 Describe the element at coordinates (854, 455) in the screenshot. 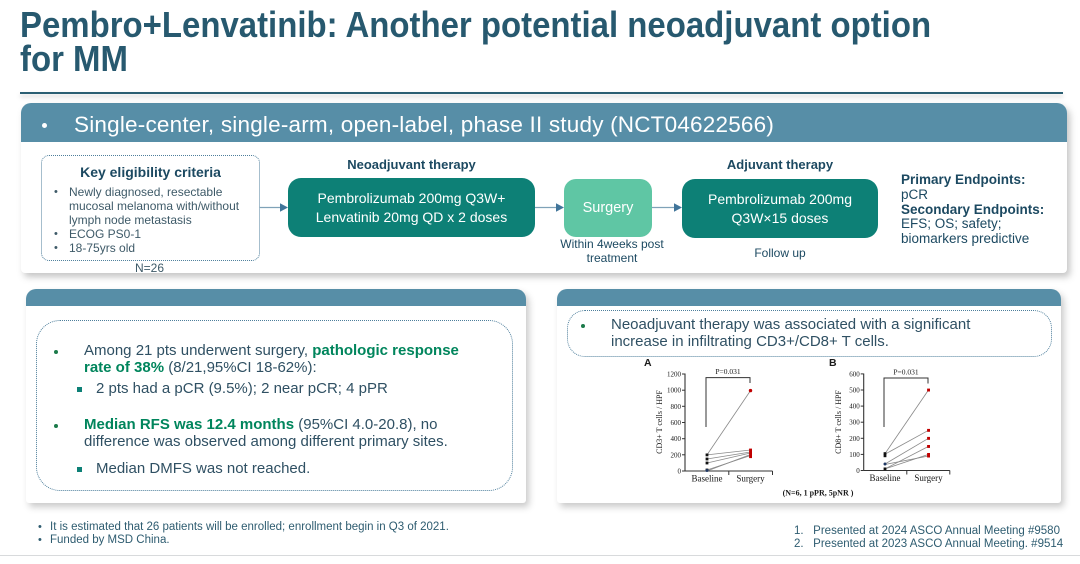

I see `svg-text: 100` at that location.